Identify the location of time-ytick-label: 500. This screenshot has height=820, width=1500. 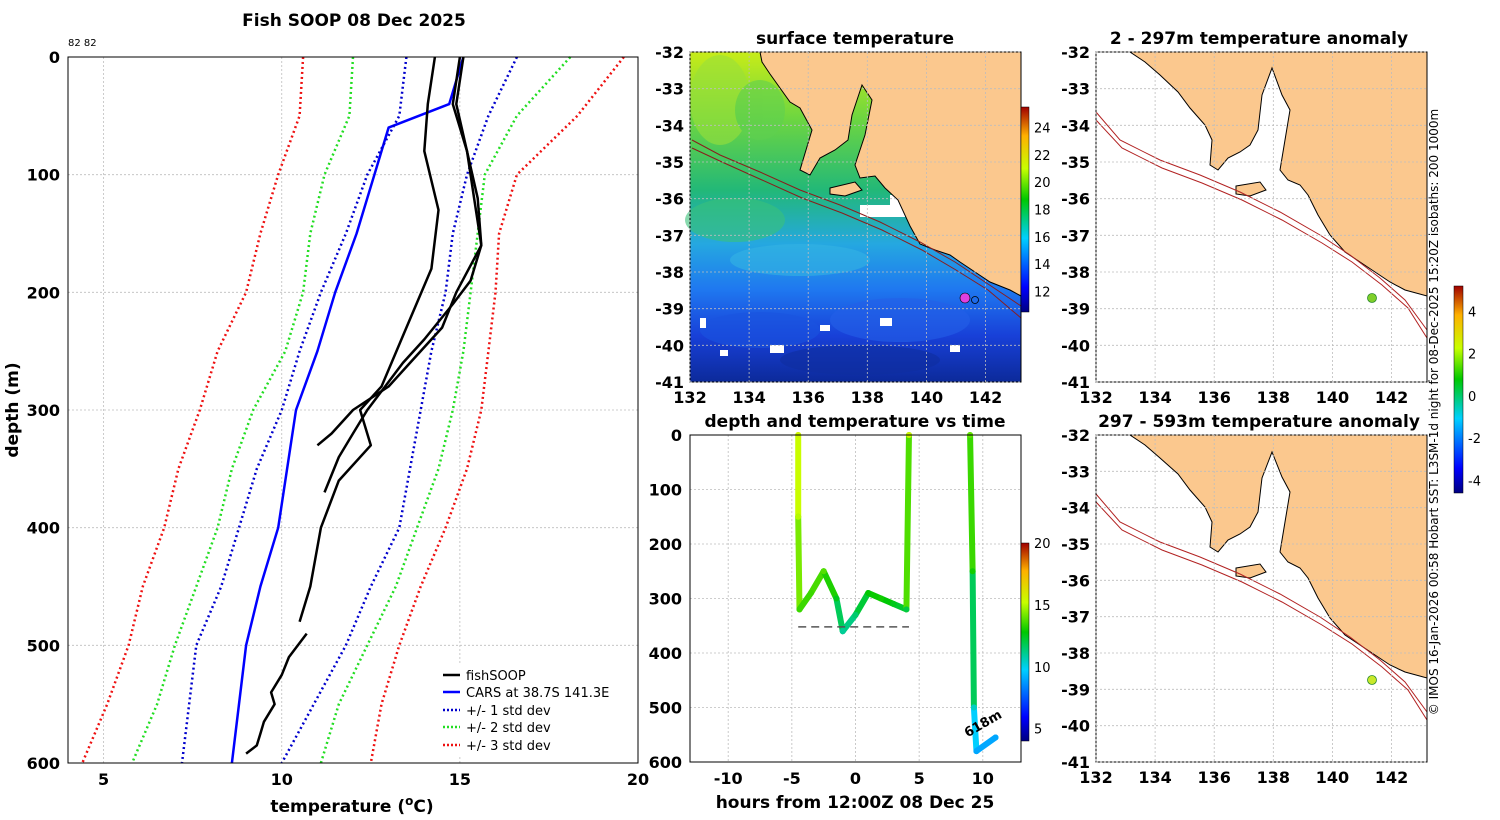
(665, 708).